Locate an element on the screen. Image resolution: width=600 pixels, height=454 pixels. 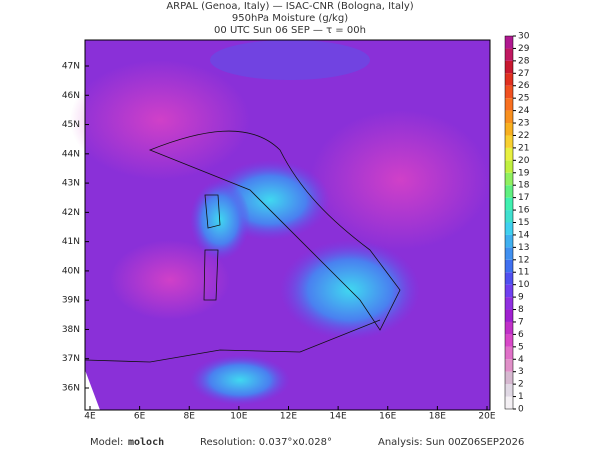
lon-label: 14E is located at coordinates (338, 417).